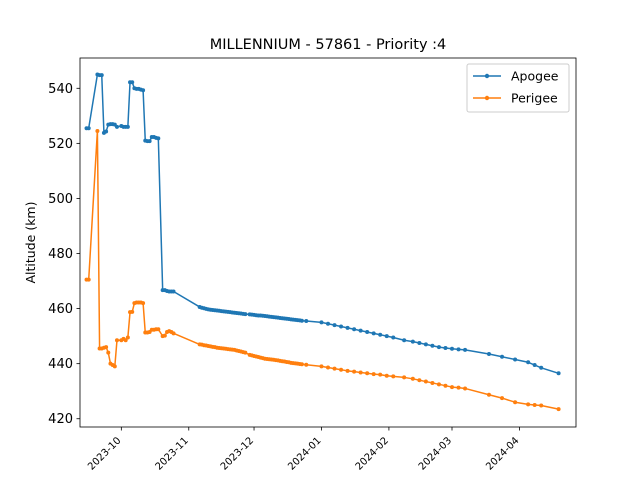 The height and width of the screenshot is (480, 640). I want to click on y-axis: 420 440 460 480 500 520 540, so click(64, 254).